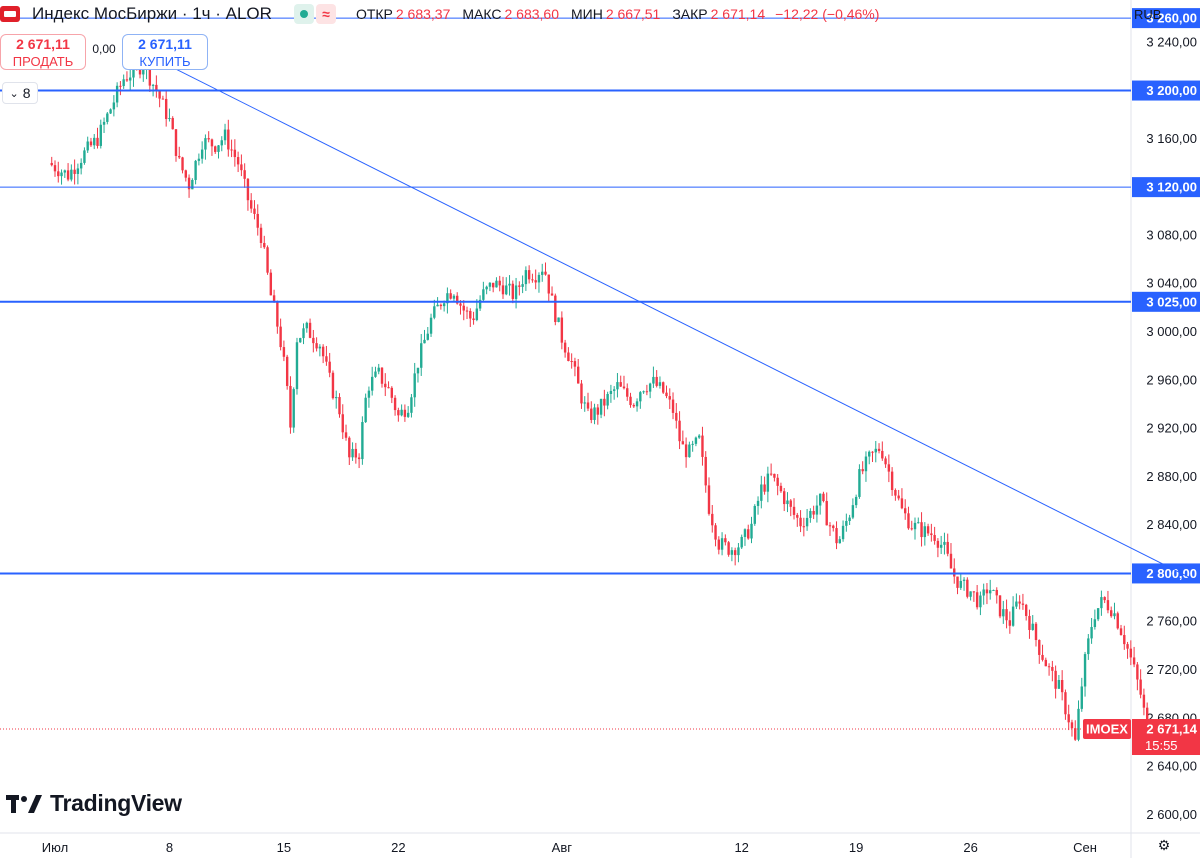 The height and width of the screenshot is (858, 1200). What do you see at coordinates (165, 52) in the screenshot?
I see `buy-button: 2 671,11 КУПИТЬ` at bounding box center [165, 52].